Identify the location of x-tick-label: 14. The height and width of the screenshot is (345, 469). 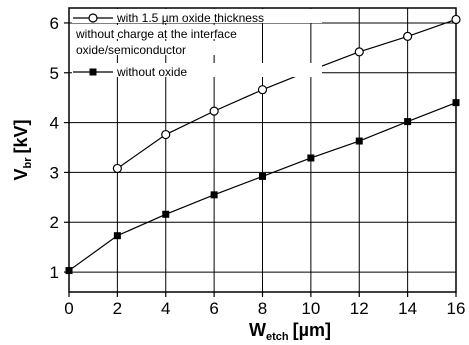
(407, 308).